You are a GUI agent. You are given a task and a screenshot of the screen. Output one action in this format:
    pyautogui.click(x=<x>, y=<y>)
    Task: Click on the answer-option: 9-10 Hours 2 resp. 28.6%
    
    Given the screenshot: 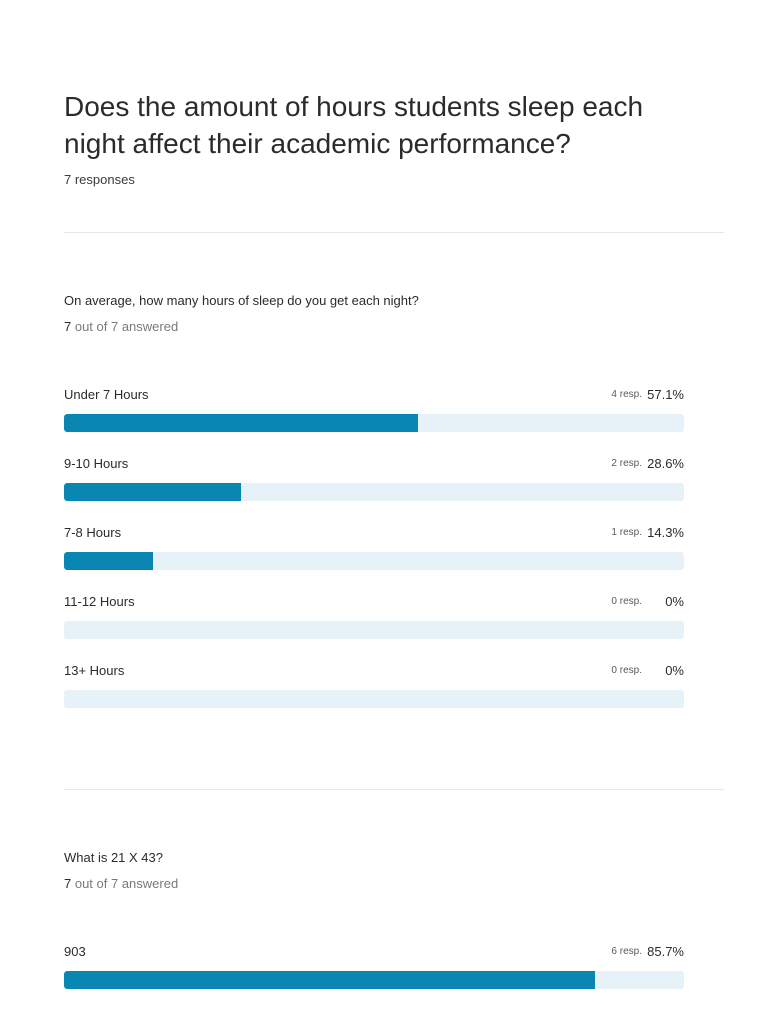 What is the action you would take?
    pyautogui.click(x=374, y=489)
    